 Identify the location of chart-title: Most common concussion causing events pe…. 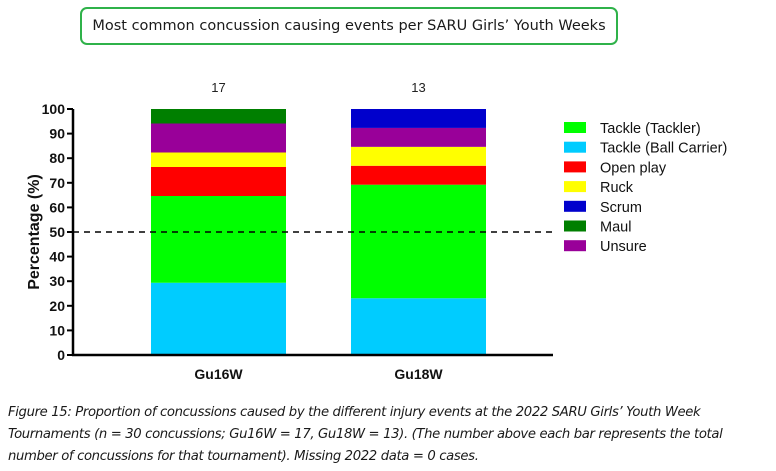
(349, 26).